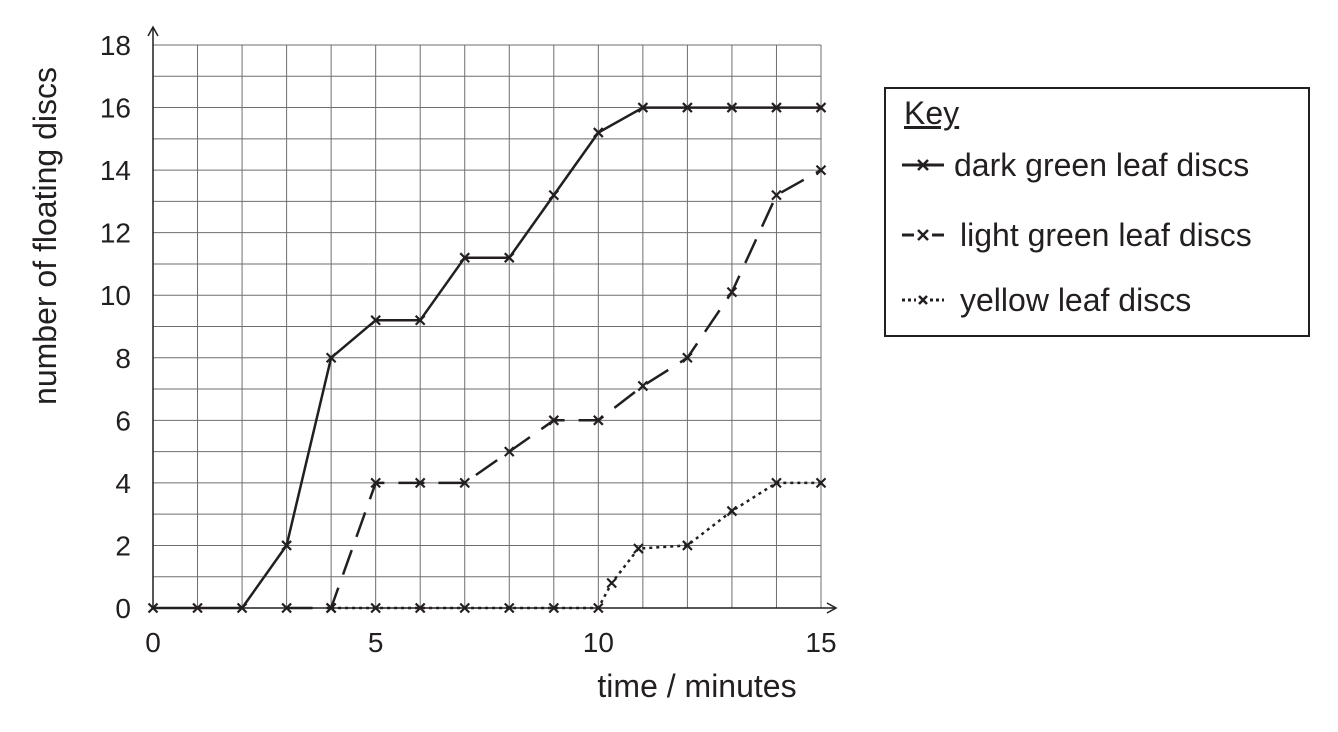 This screenshot has width=1338, height=732. Describe the element at coordinates (923, 165) in the screenshot. I see `legend-swatch-solid` at that location.